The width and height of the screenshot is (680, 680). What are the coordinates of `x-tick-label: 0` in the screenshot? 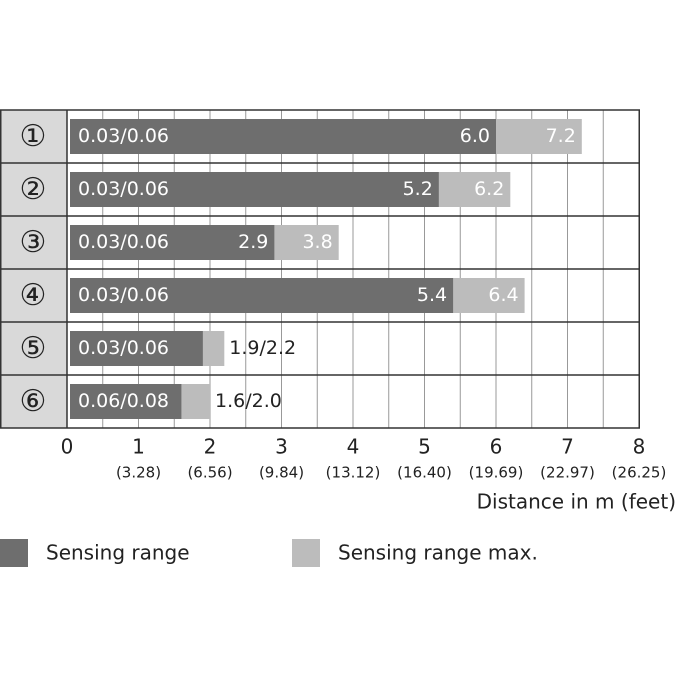 It's located at (67, 447).